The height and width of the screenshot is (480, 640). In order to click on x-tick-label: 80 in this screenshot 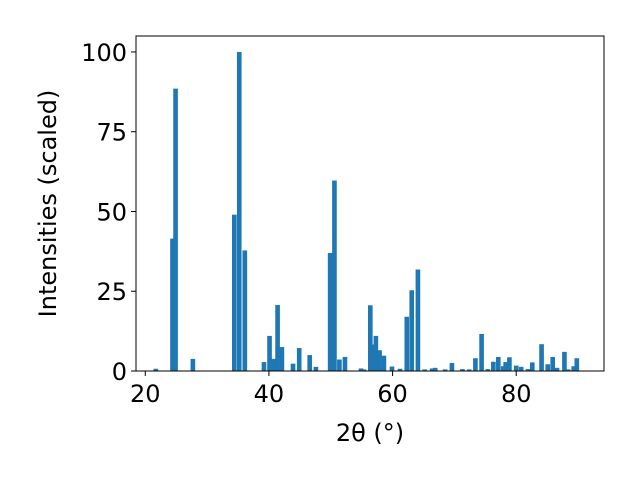, I will do `click(516, 394)`.